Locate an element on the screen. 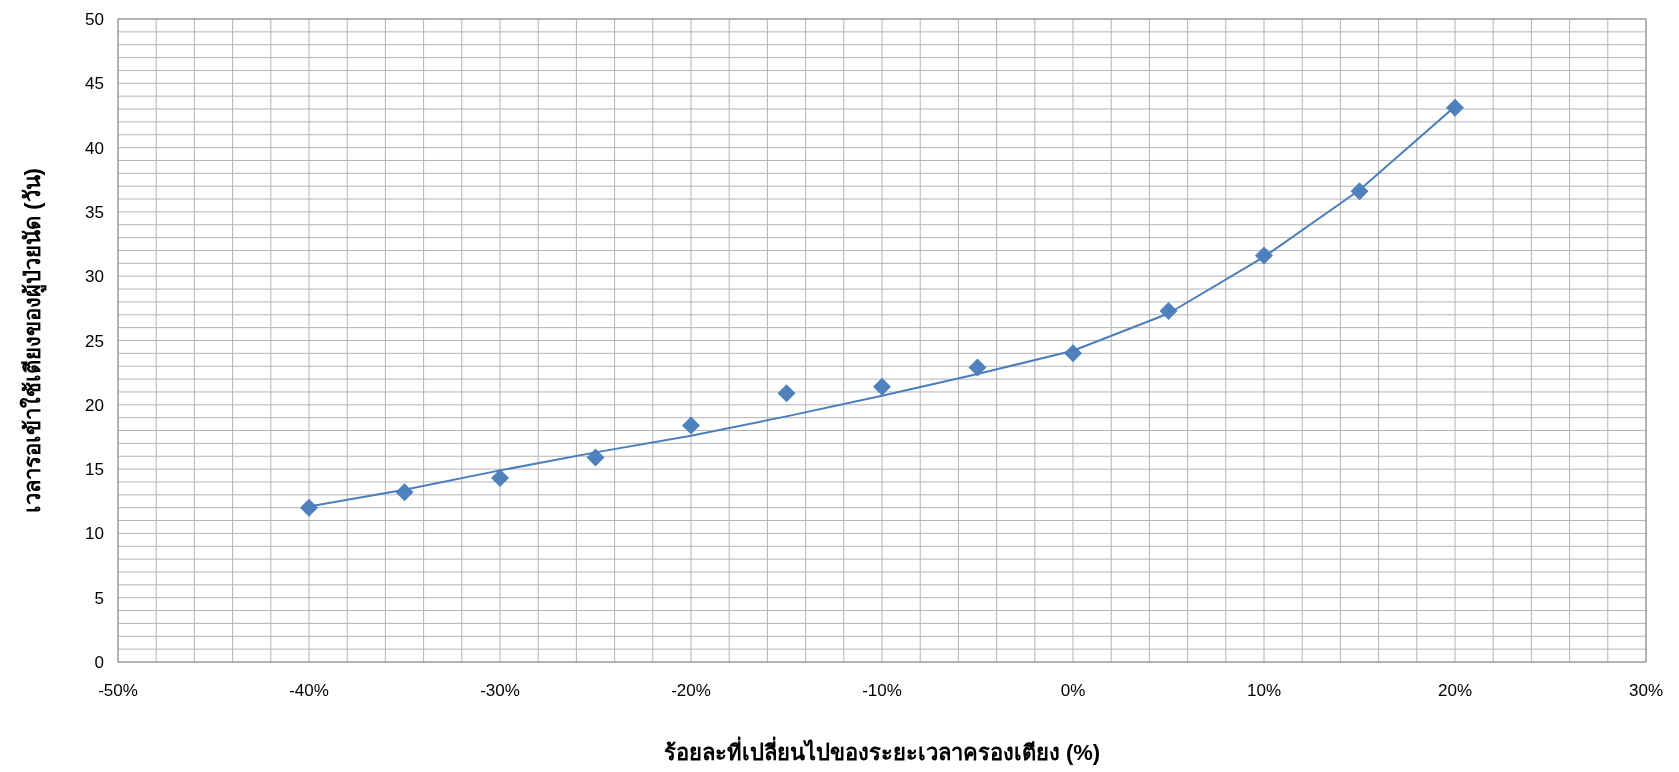  y-tick-label: 25 is located at coordinates (94, 341).